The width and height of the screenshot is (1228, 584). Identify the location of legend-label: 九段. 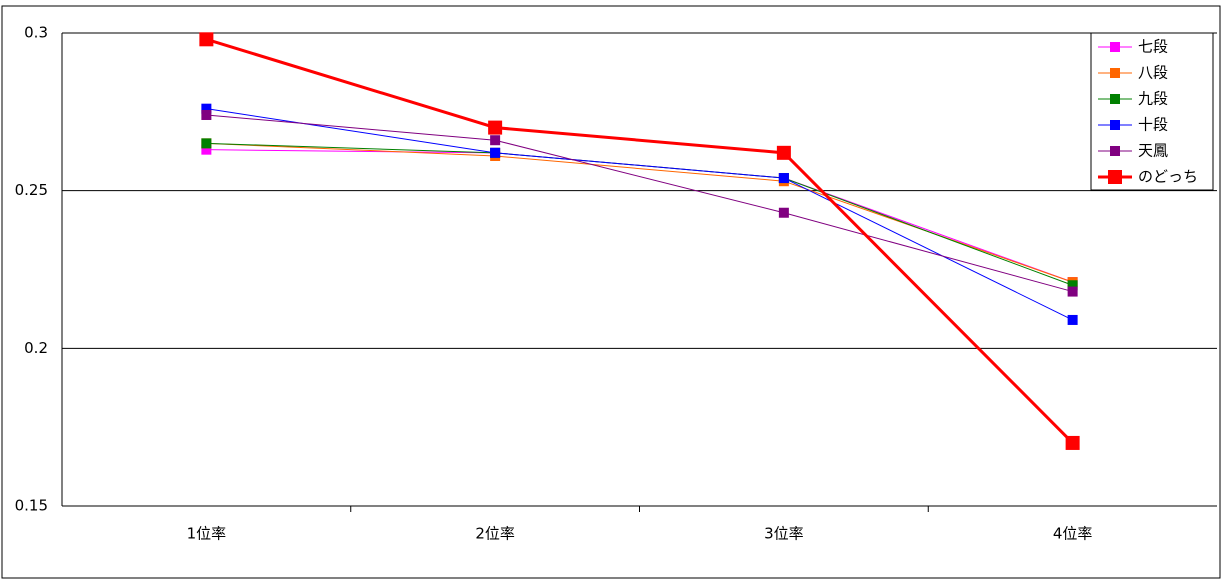
(1153, 99).